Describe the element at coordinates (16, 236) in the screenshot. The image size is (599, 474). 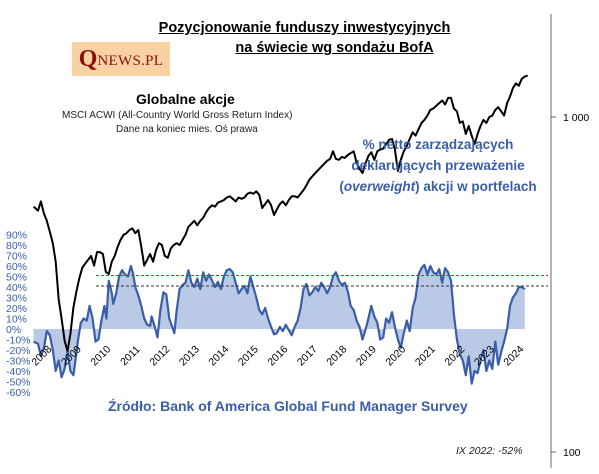
I see `left-tick-label: 90%` at that location.